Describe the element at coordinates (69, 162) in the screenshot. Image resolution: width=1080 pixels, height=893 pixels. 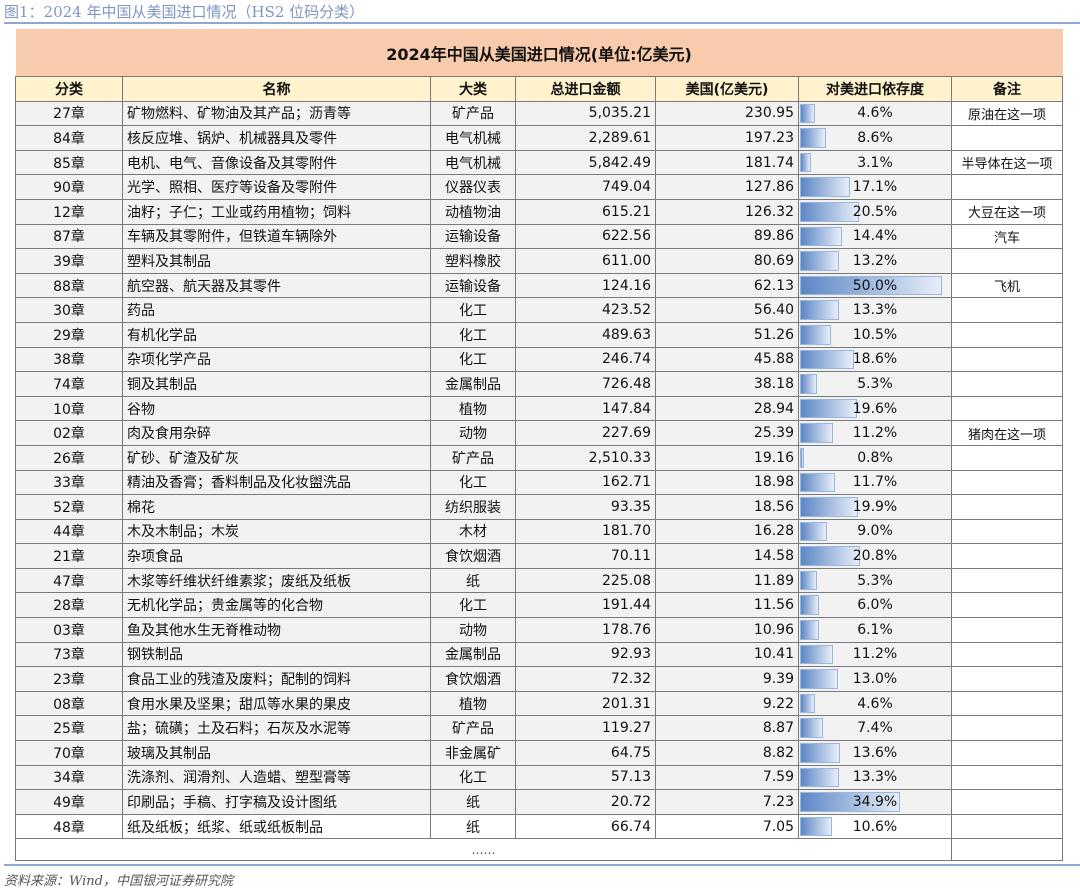
I see `code-cell: 85章` at that location.